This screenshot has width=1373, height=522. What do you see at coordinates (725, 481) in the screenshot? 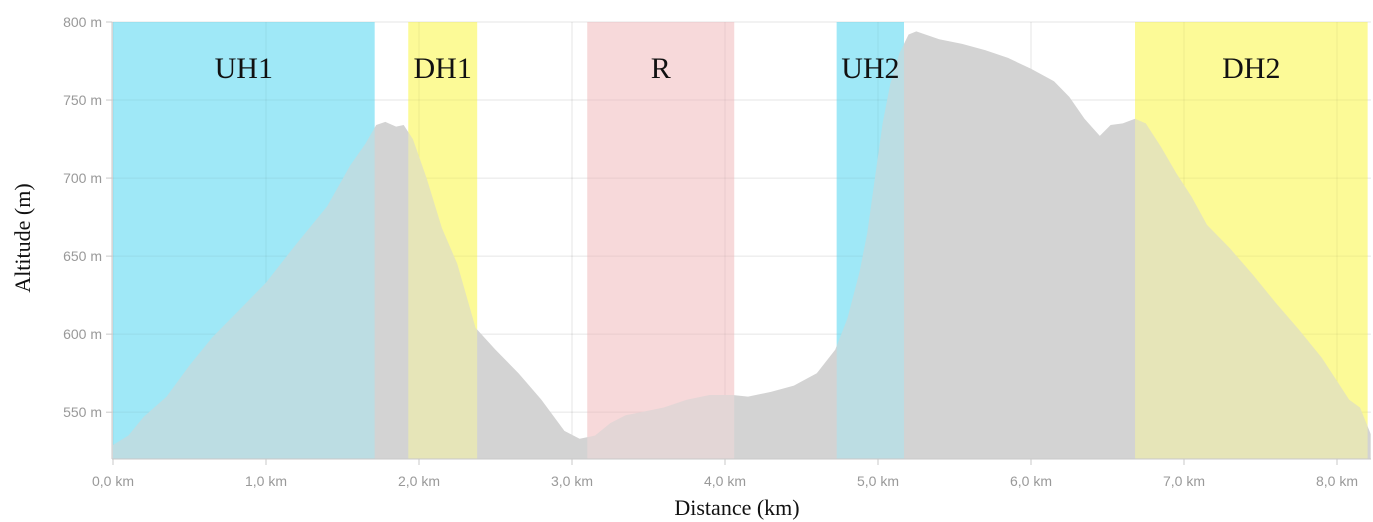
I see `x-tick-label: 4,0 km` at bounding box center [725, 481].